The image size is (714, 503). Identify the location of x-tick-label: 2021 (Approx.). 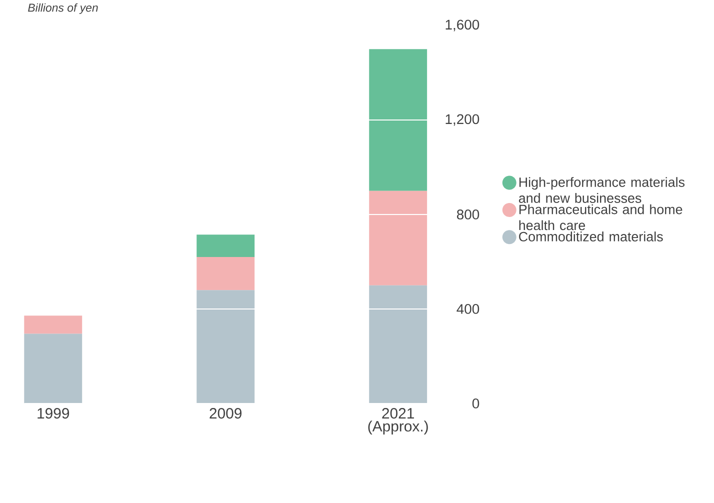
(398, 421).